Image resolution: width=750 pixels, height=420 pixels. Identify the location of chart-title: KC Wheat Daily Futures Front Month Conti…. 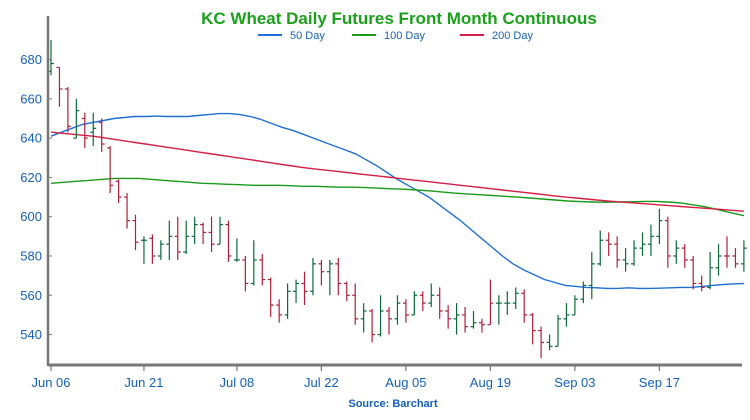
(399, 18).